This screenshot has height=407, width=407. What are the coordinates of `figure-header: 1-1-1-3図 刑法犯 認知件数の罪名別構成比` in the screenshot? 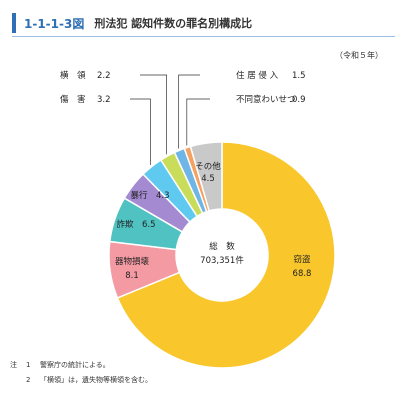 It's located at (132, 23).